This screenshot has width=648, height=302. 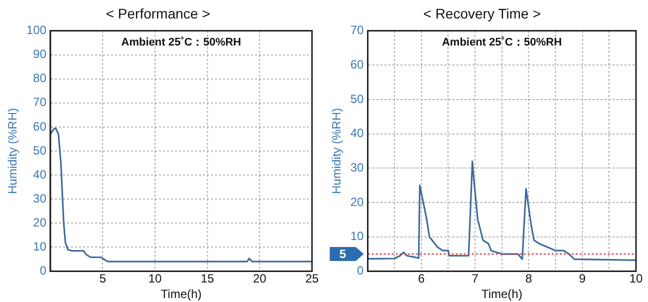 I want to click on chart-title: < Recovery Time >, so click(x=482, y=13).